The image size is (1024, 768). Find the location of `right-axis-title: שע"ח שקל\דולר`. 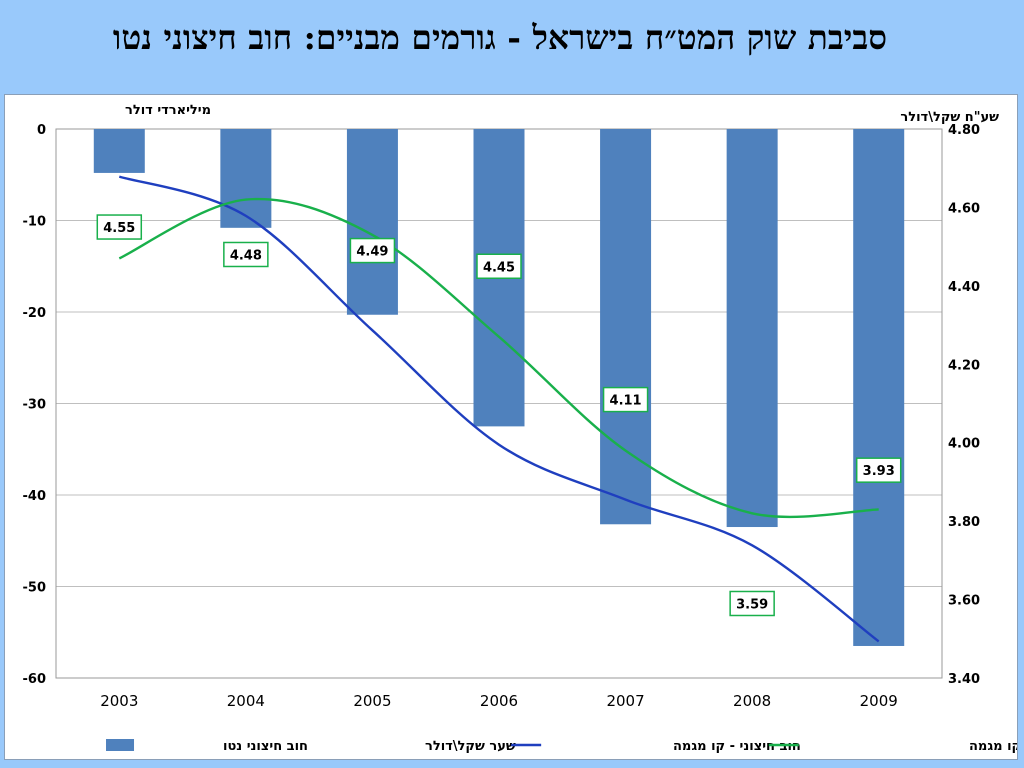

right-axis-title: שע"ח שקל\דולר is located at coordinates (949, 117).